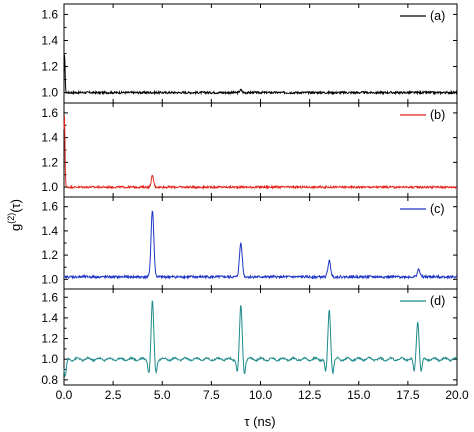 The image size is (474, 432). Describe the element at coordinates (49, 380) in the screenshot. I see `y-tick-label: 0.8` at that location.